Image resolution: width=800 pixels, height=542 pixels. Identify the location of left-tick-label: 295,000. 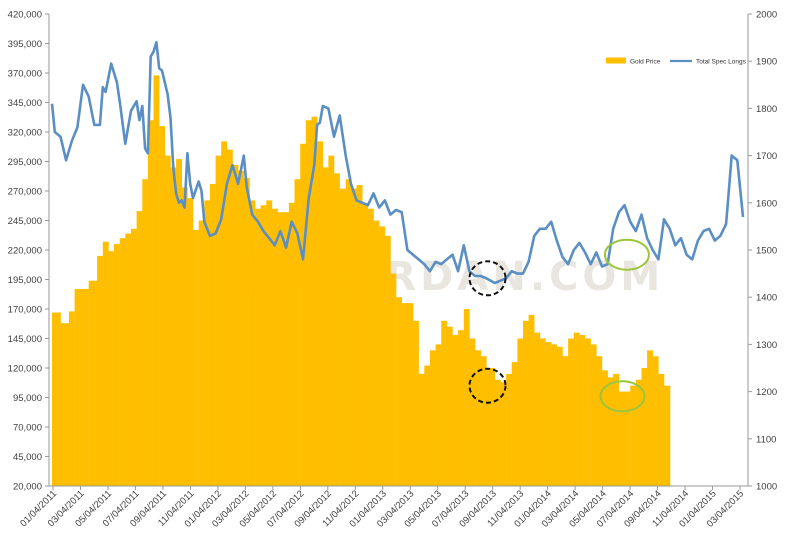
(25, 162).